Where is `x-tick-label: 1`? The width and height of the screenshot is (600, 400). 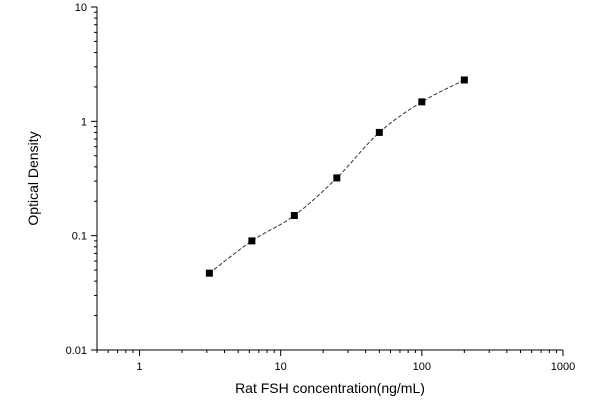 x-tick-label: 1 is located at coordinates (139, 367).